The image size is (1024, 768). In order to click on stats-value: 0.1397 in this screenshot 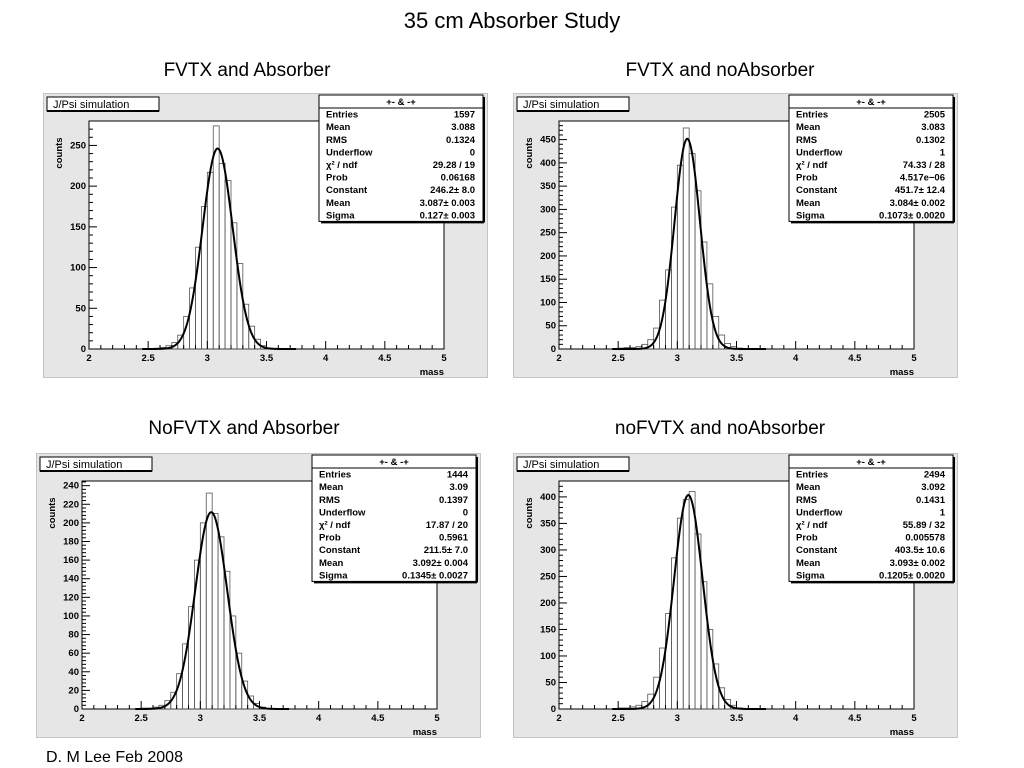, I will do `click(453, 500)`.